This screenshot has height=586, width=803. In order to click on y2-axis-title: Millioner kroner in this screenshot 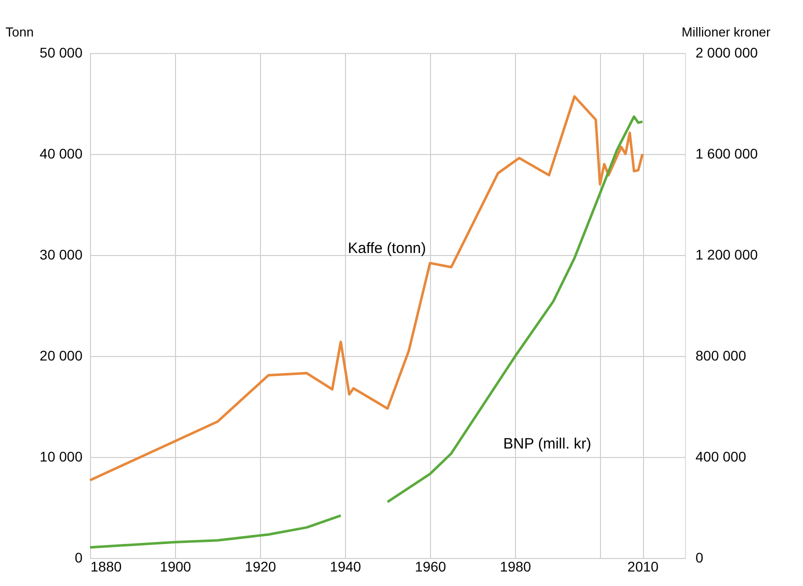, I will do `click(727, 32)`.